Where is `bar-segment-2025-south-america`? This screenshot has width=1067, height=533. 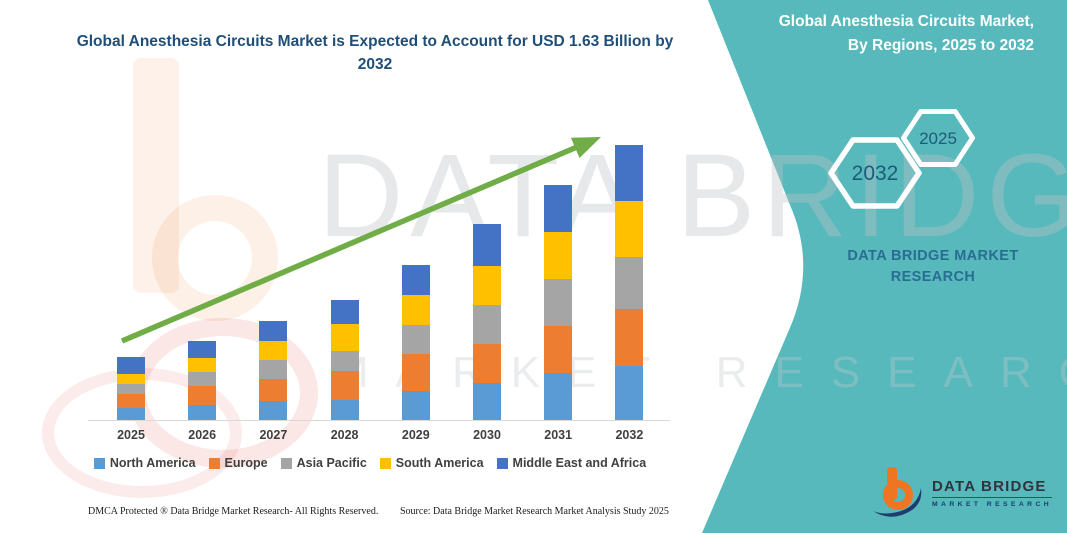 bar-segment-2025-south-america is located at coordinates (131, 379).